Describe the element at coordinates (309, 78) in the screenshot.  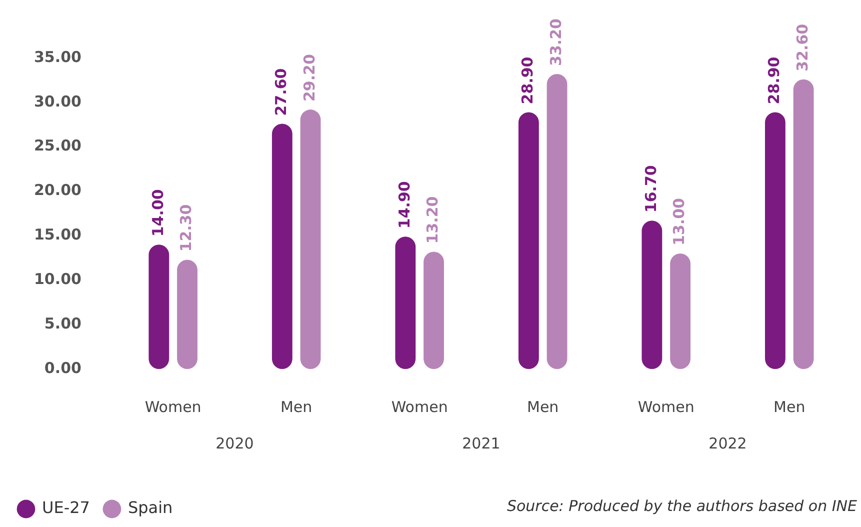
I see `data-label: 29.20` at that location.